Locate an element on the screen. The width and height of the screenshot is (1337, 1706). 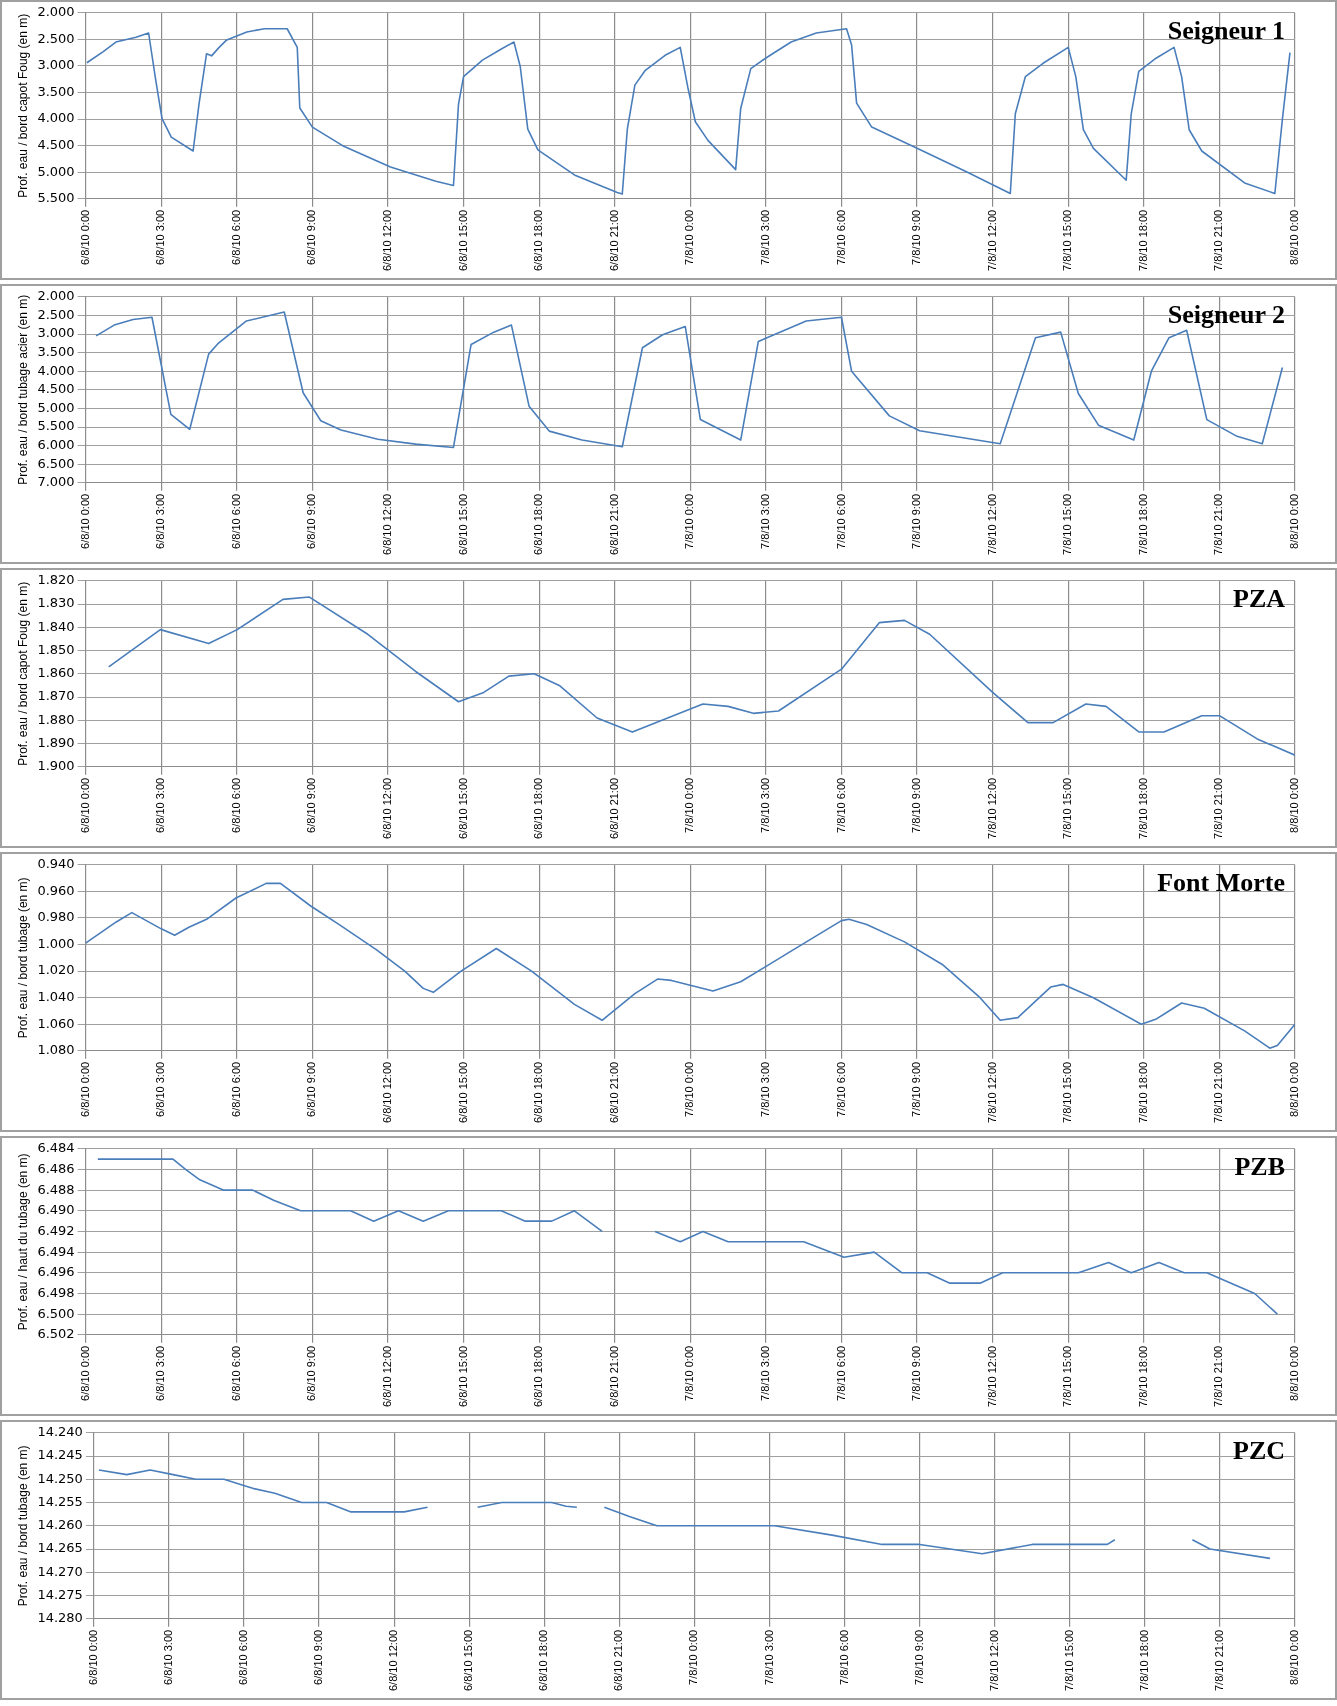
y-tick-label: 6.490 is located at coordinates (56, 1210).